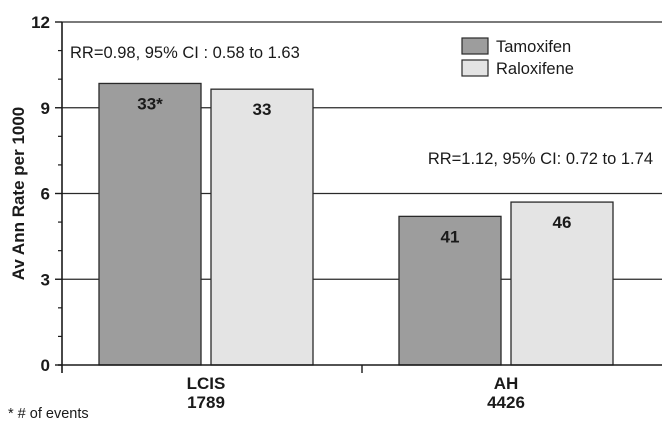  Describe the element at coordinates (533, 47) in the screenshot. I see `legend-label: Tamoxifen` at that location.